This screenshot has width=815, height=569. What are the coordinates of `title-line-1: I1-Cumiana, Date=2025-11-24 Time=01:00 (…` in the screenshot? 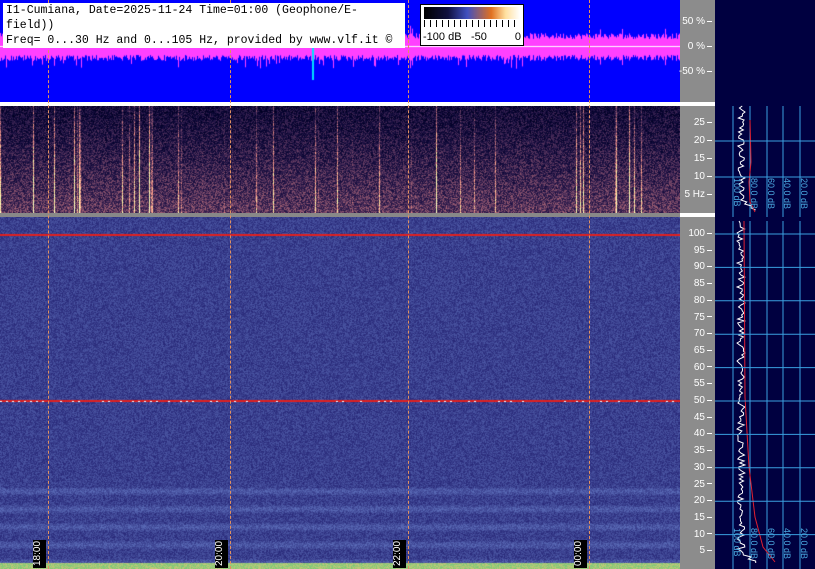 It's located at (182, 18).